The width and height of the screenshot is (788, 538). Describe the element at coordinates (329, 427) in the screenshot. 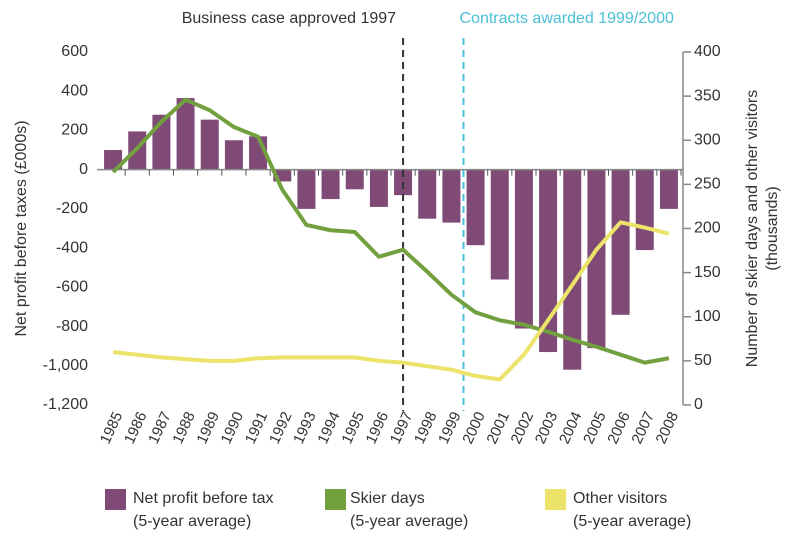

I see `x-tick-label: 1994` at that location.